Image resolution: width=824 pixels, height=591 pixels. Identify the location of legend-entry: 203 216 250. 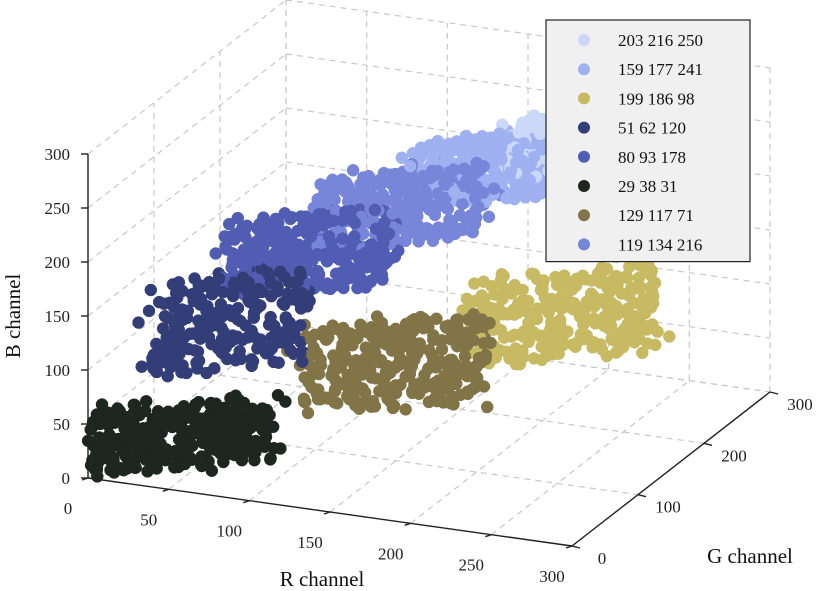
(660, 40).